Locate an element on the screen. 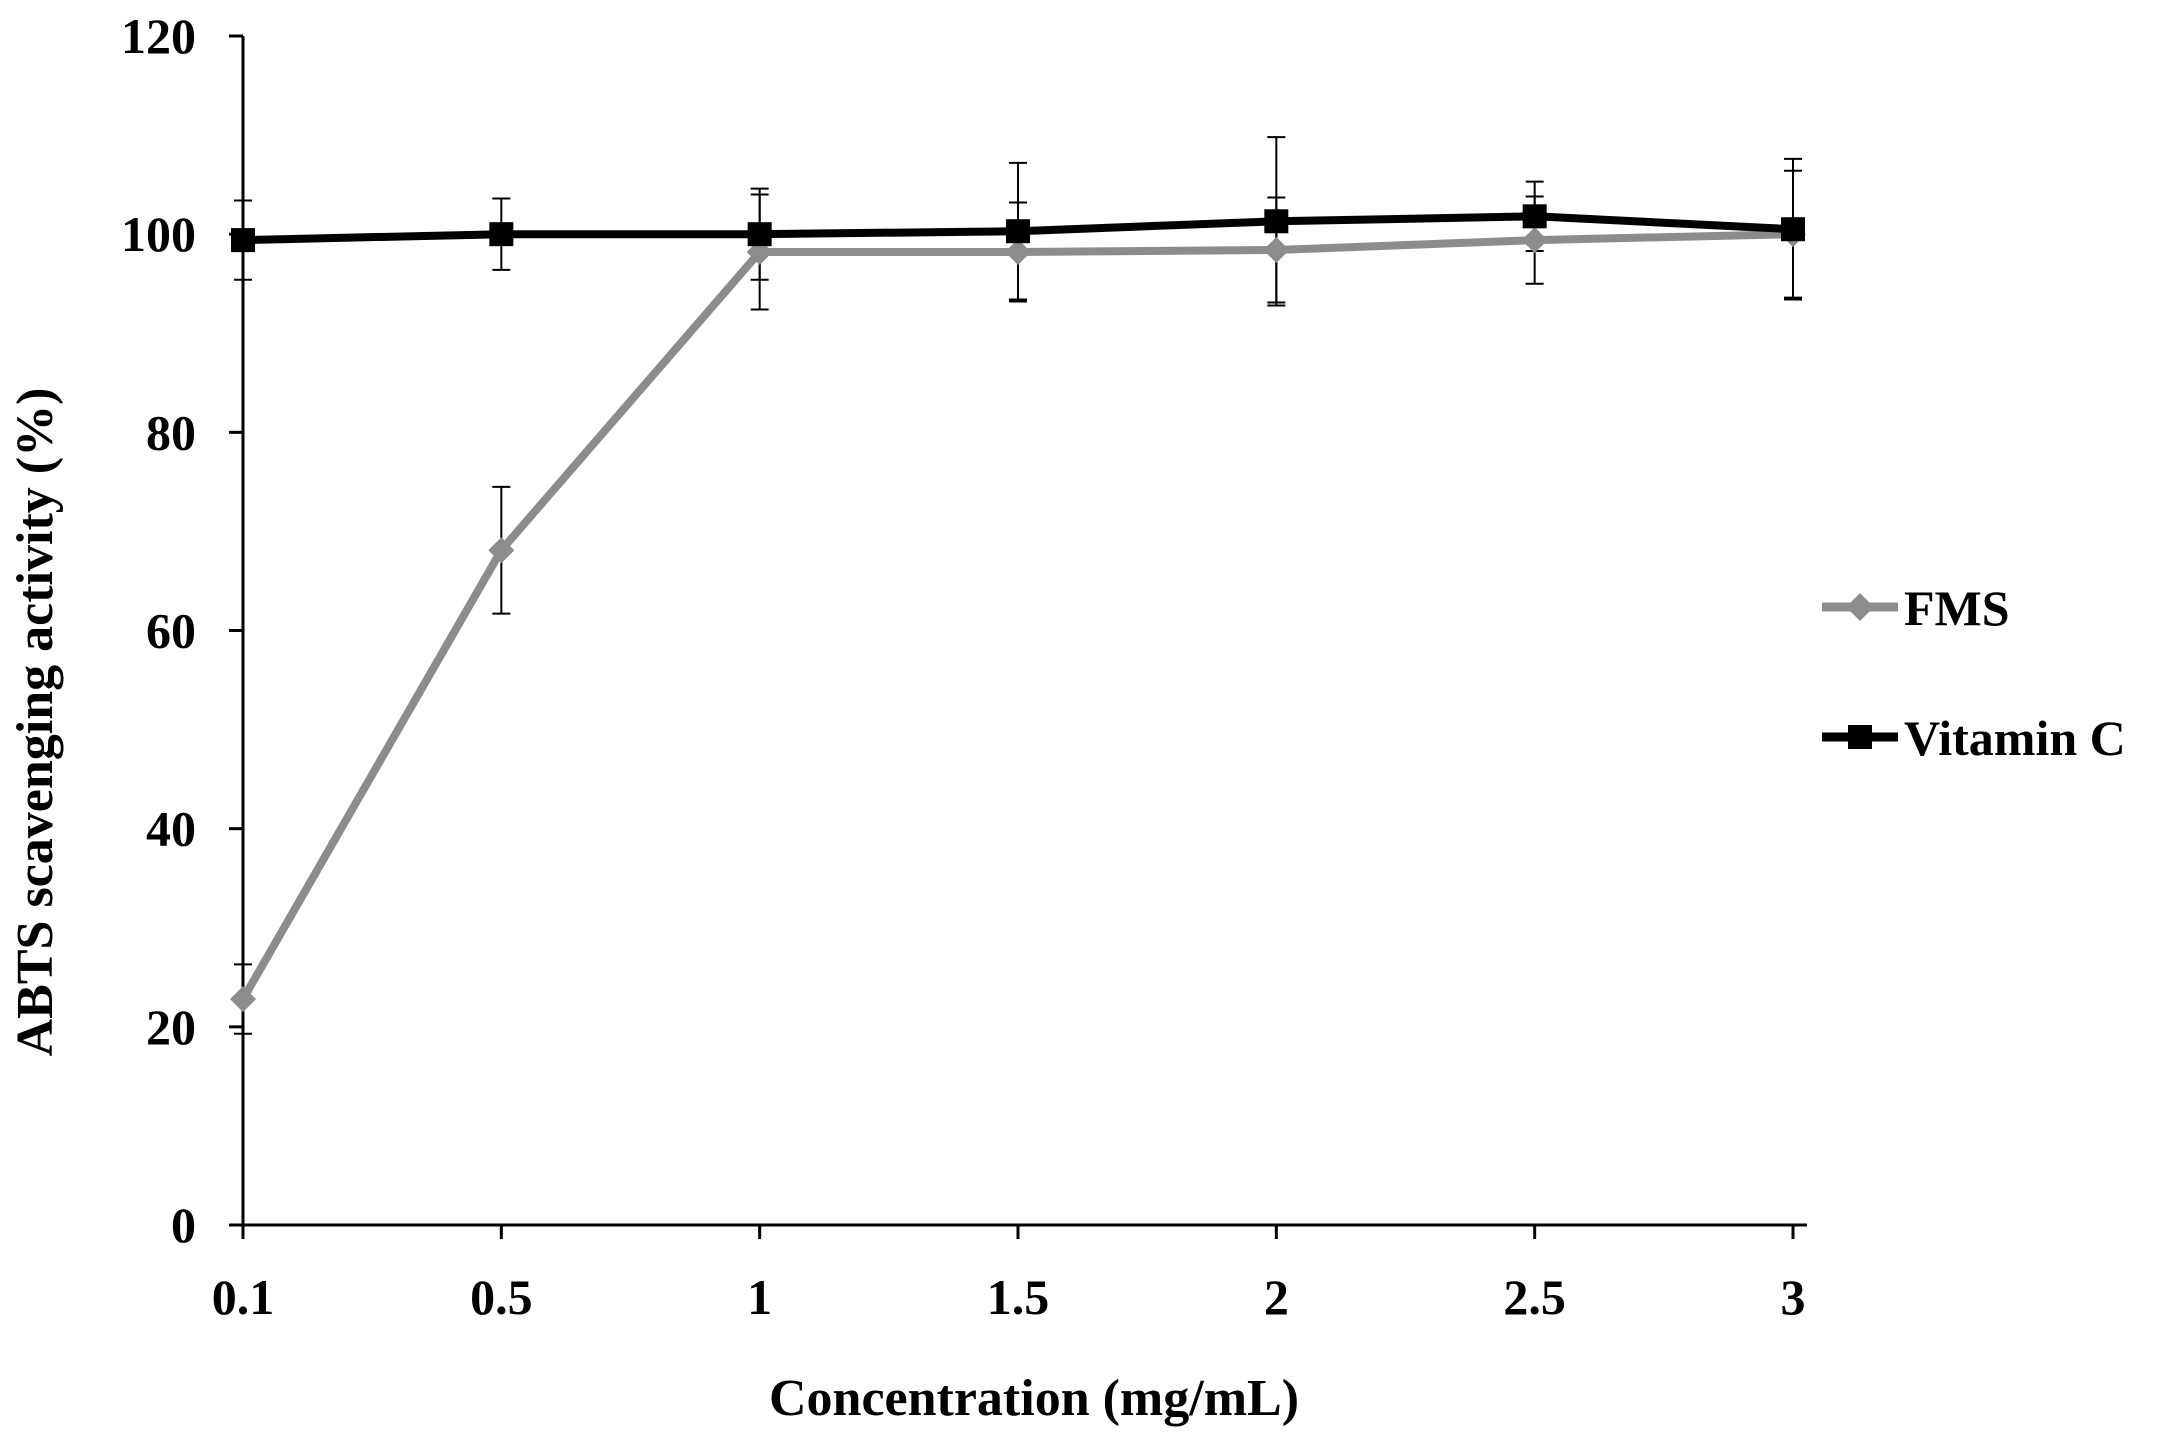  x-axis-title: Concentration (mg/mL) is located at coordinates (1034, 1398).